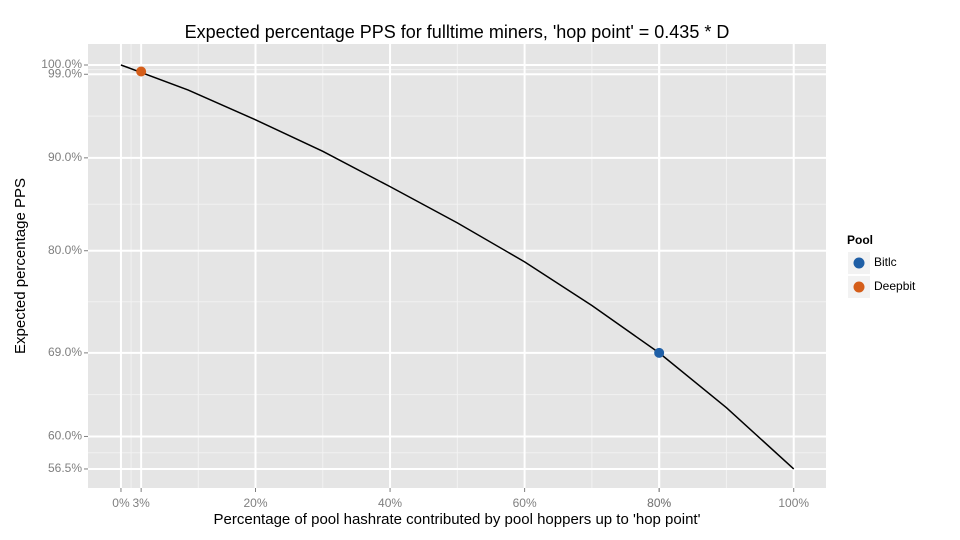  I want to click on x-tick-label: 100%, so click(793, 503).